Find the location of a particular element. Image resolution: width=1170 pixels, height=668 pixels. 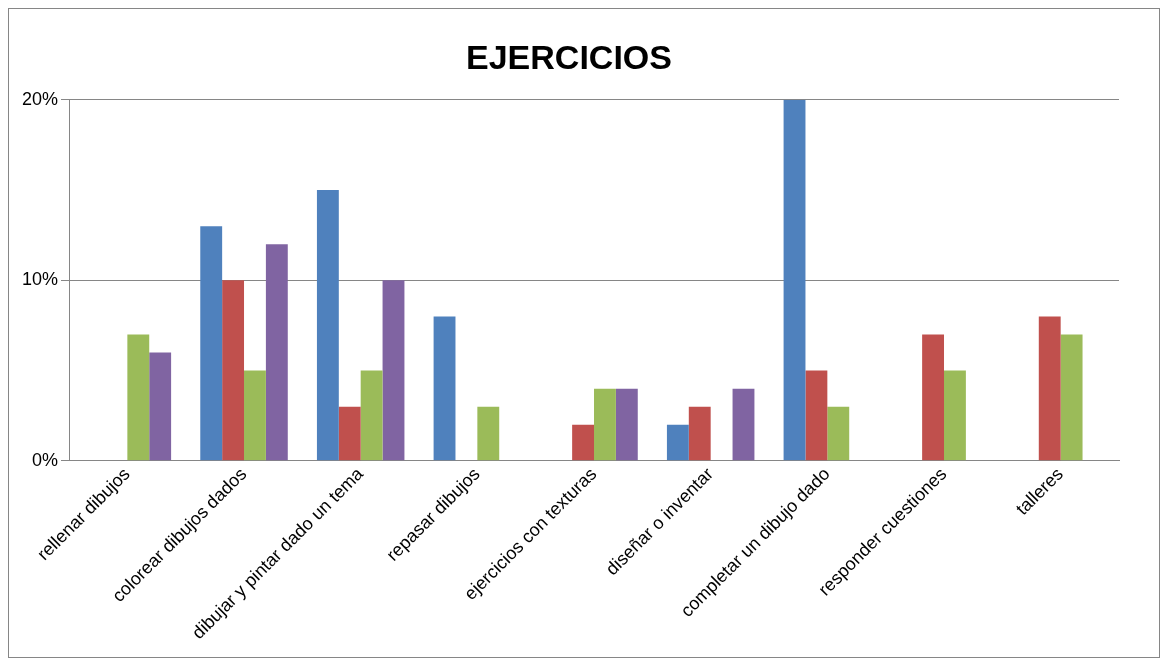

y-tick-label: 10% is located at coordinates (40, 279).